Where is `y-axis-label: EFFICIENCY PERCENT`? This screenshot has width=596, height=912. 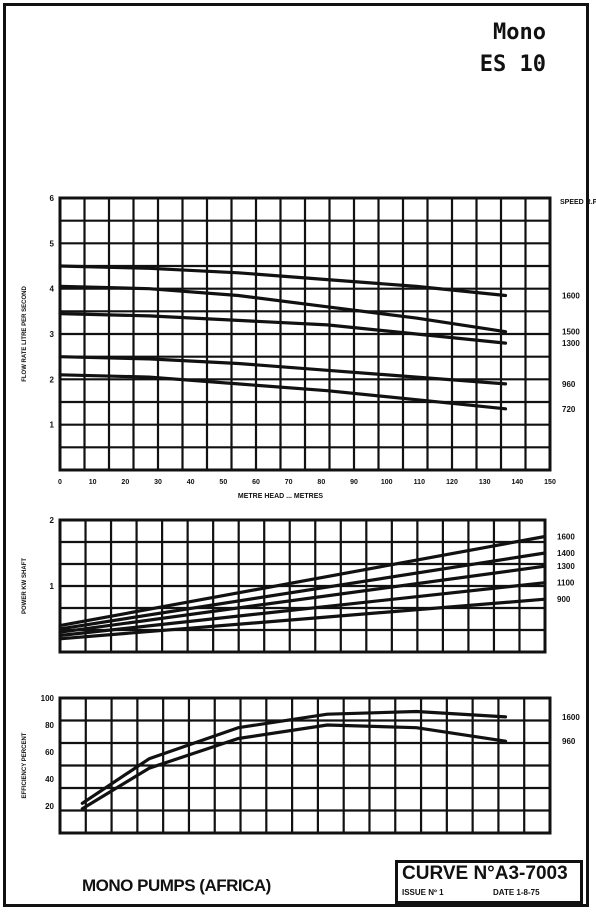 y-axis-label: EFFICIENCY PERCENT is located at coordinates (25, 765).